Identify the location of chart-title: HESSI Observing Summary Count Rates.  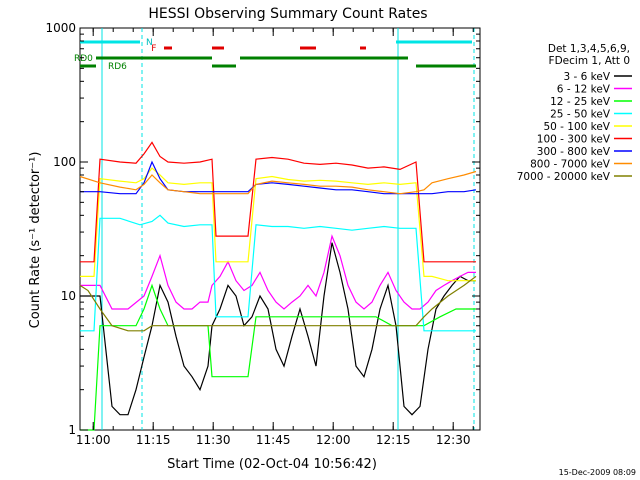
(287, 14).